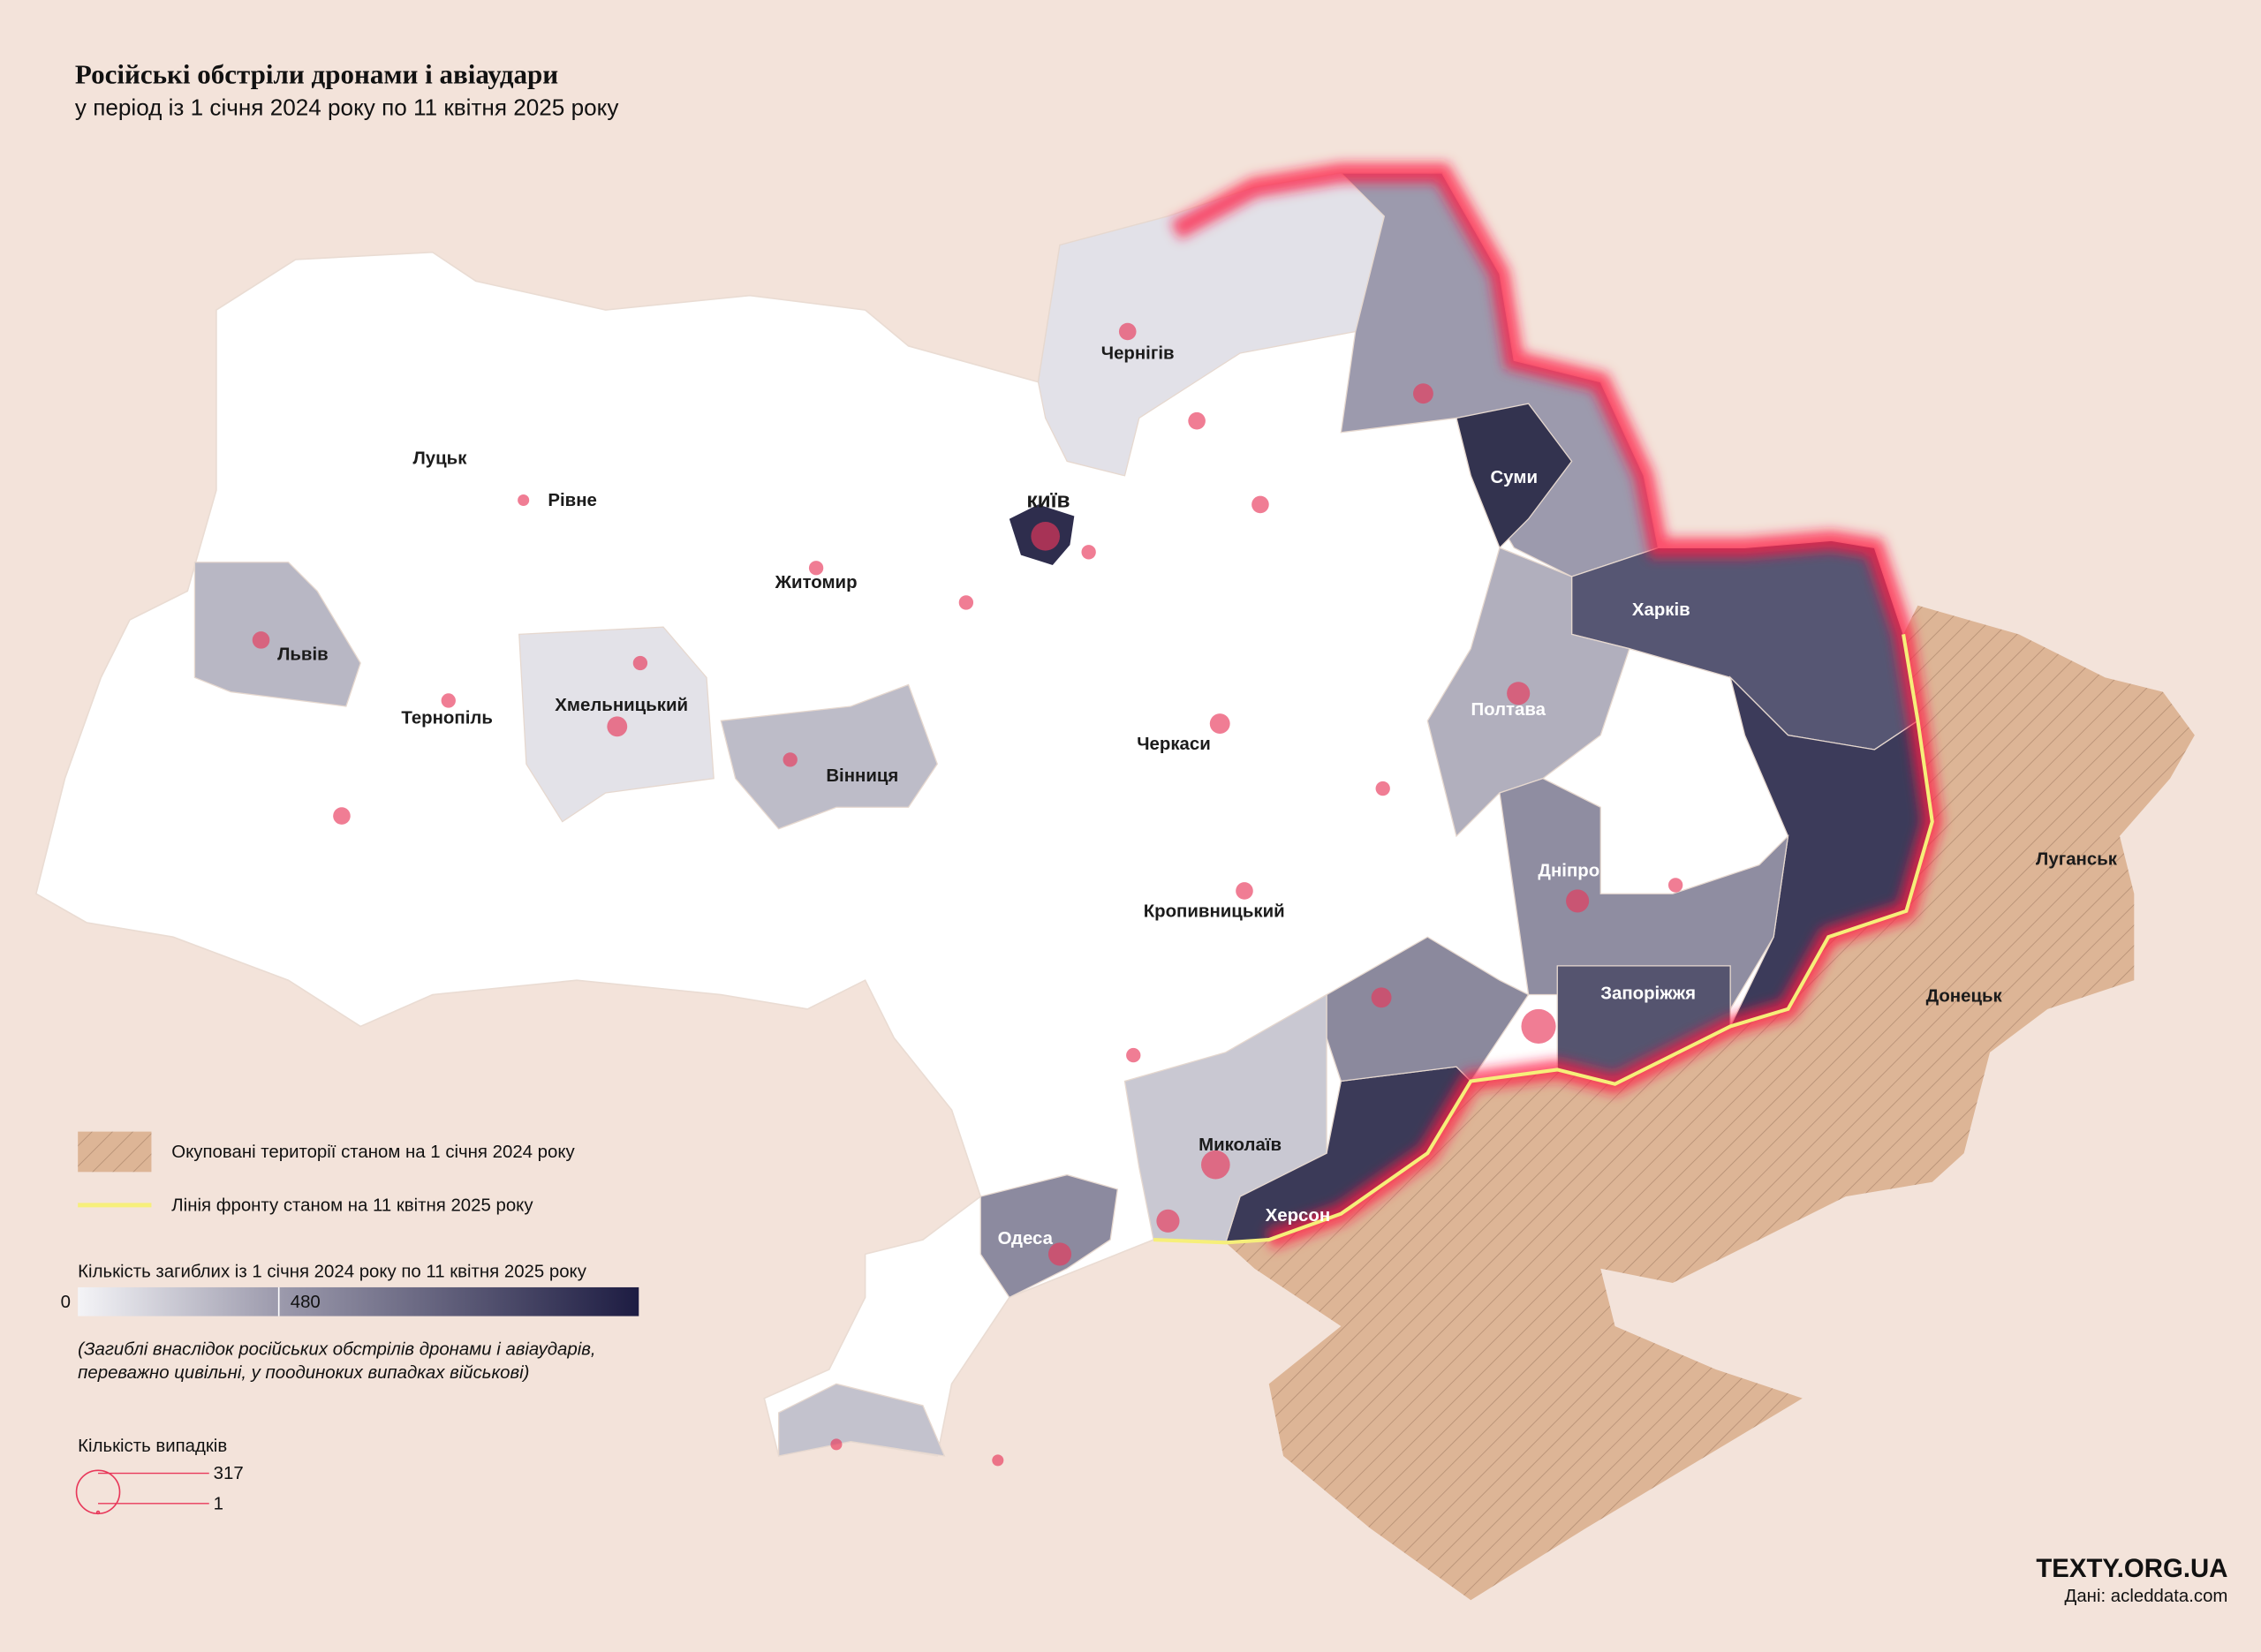  What do you see at coordinates (358, 1301) in the screenshot?
I see `colorbar` at bounding box center [358, 1301].